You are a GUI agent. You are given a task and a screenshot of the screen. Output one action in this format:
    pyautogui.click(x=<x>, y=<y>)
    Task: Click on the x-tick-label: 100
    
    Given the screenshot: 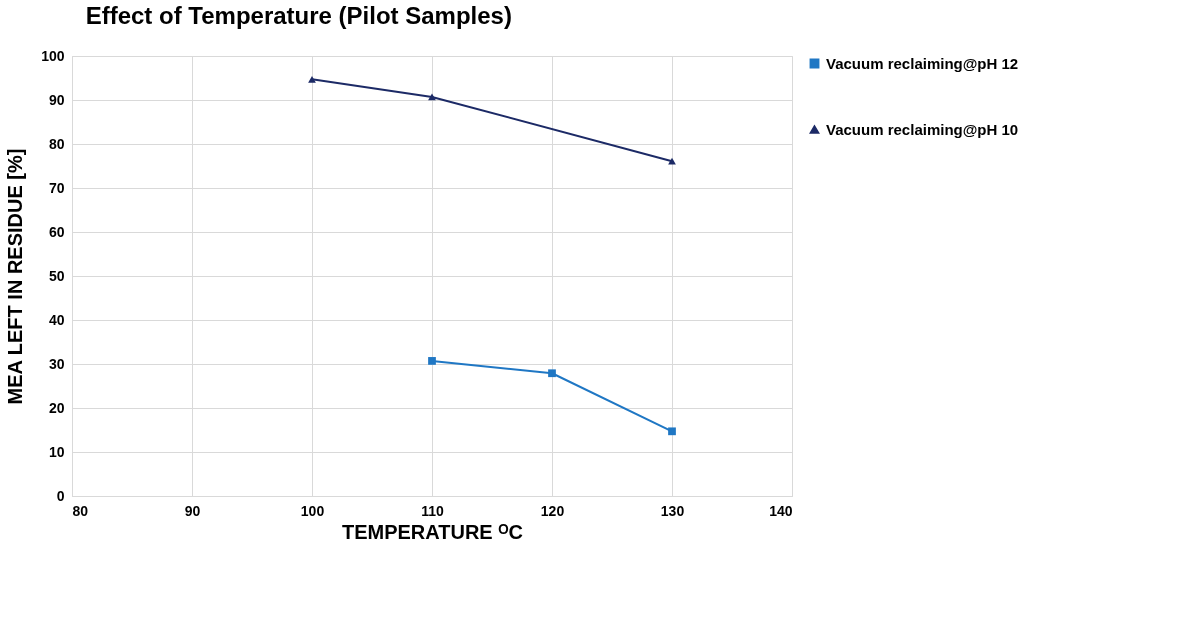 What is the action you would take?
    pyautogui.click(x=312, y=510)
    